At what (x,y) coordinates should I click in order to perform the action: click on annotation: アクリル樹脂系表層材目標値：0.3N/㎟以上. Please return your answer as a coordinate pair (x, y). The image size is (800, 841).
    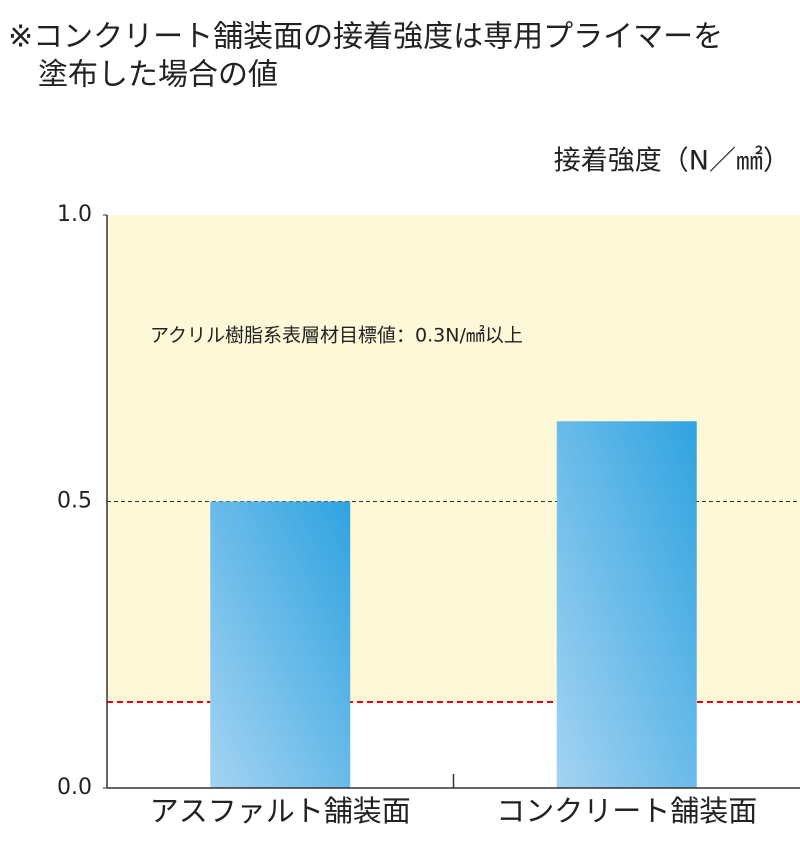
    Looking at the image, I should click on (336, 335).